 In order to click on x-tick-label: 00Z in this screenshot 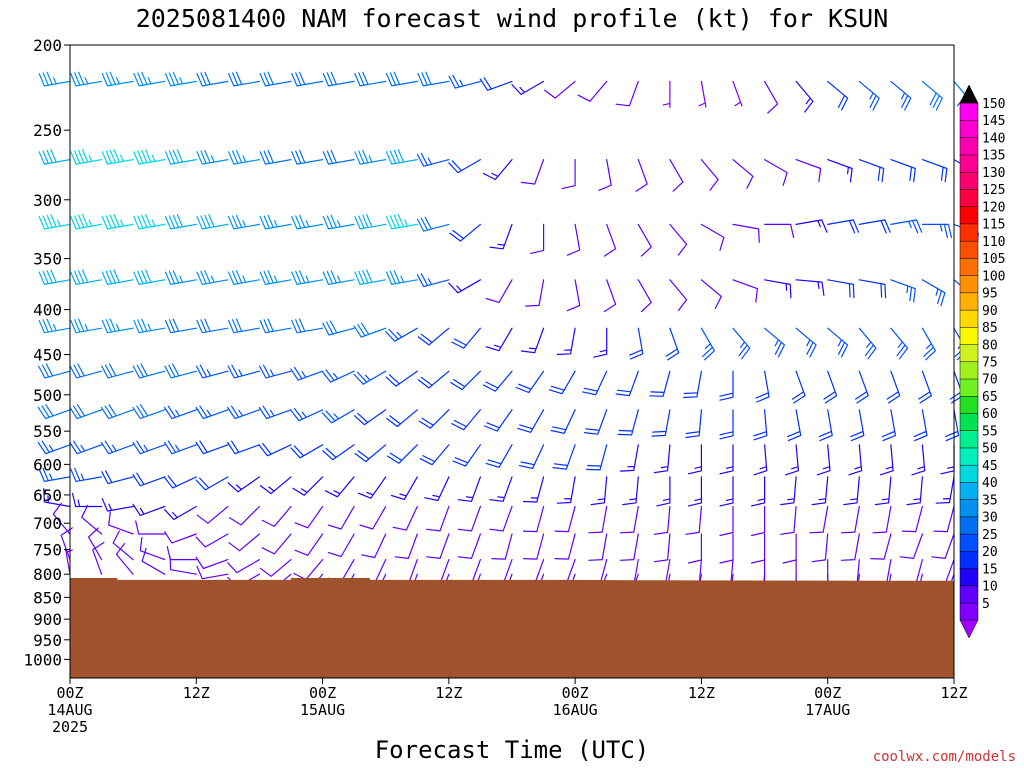, I will do `click(575, 693)`.